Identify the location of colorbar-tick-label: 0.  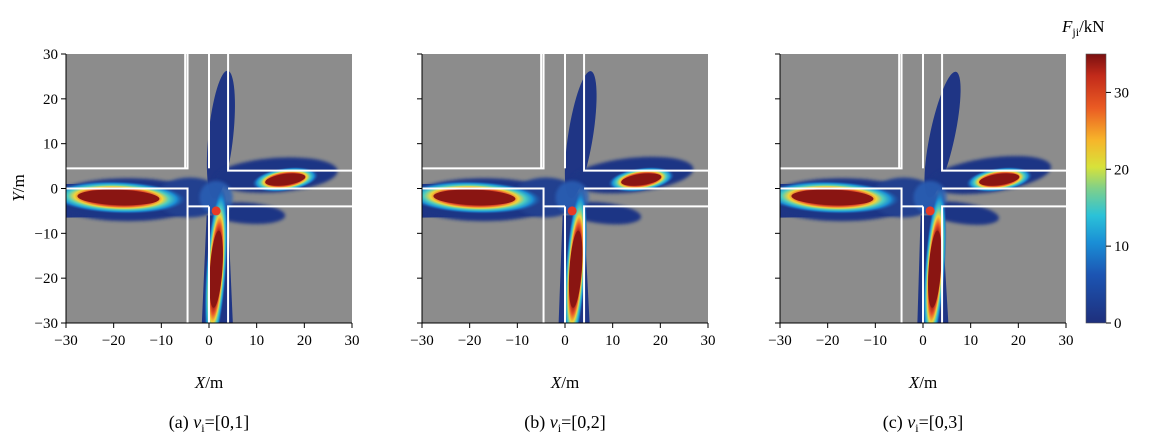
(1118, 324).